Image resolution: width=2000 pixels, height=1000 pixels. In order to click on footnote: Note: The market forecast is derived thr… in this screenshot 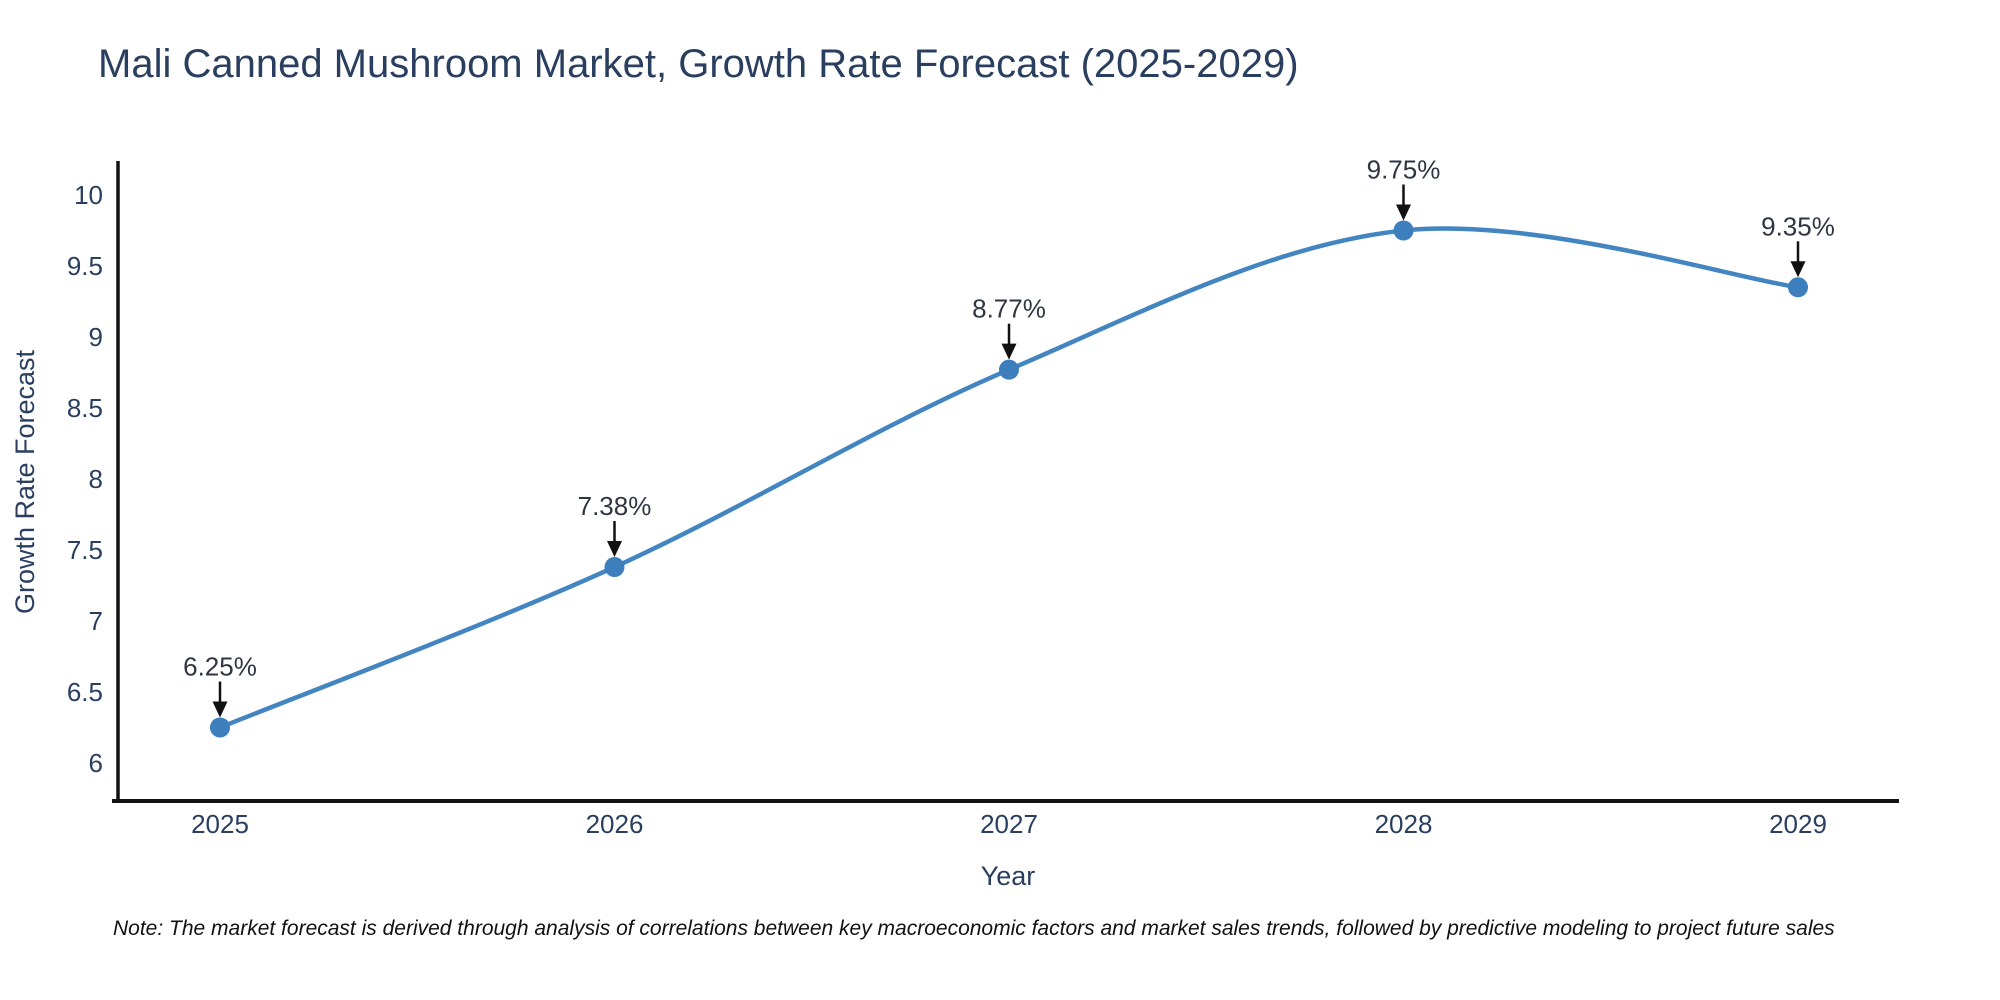, I will do `click(974, 928)`.